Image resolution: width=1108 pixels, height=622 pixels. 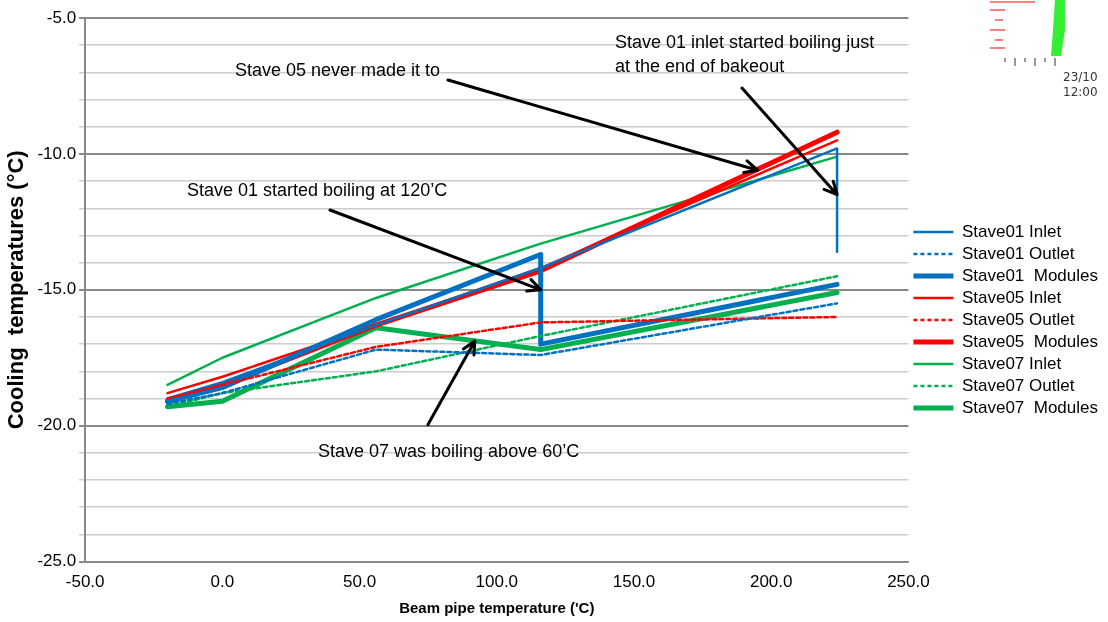 What do you see at coordinates (771, 582) in the screenshot?
I see `x-tick-label: 200.0` at bounding box center [771, 582].